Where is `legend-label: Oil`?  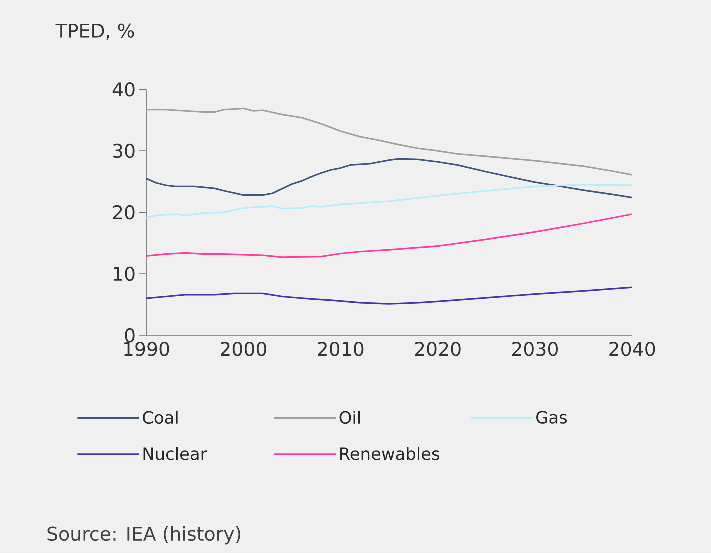
legend-label: Oil is located at coordinates (350, 417).